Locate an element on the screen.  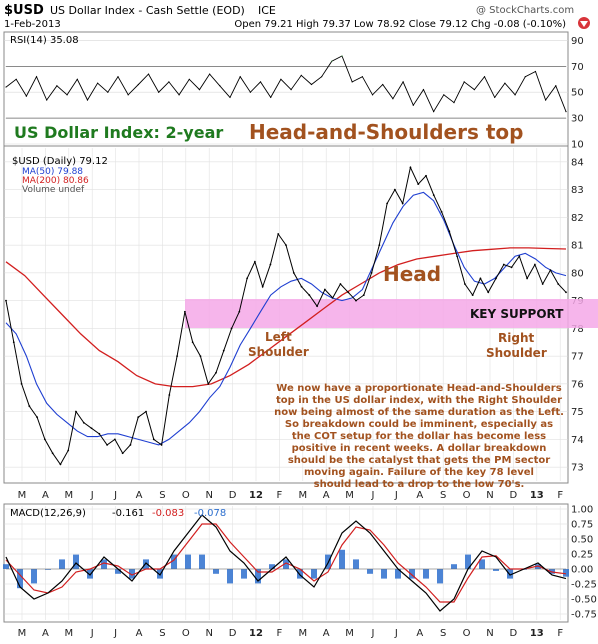
volume-label: Volume undef is located at coordinates (53, 190).